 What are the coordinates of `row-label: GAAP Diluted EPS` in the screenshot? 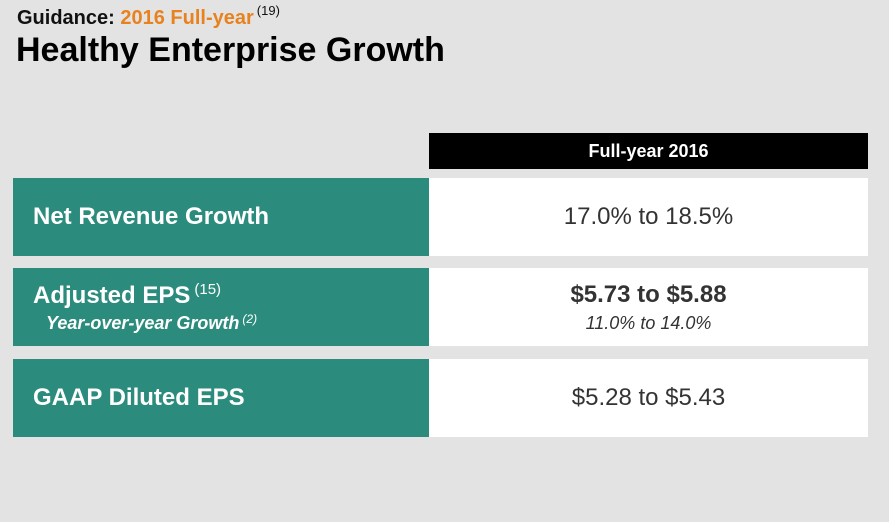 It's located at (139, 397).